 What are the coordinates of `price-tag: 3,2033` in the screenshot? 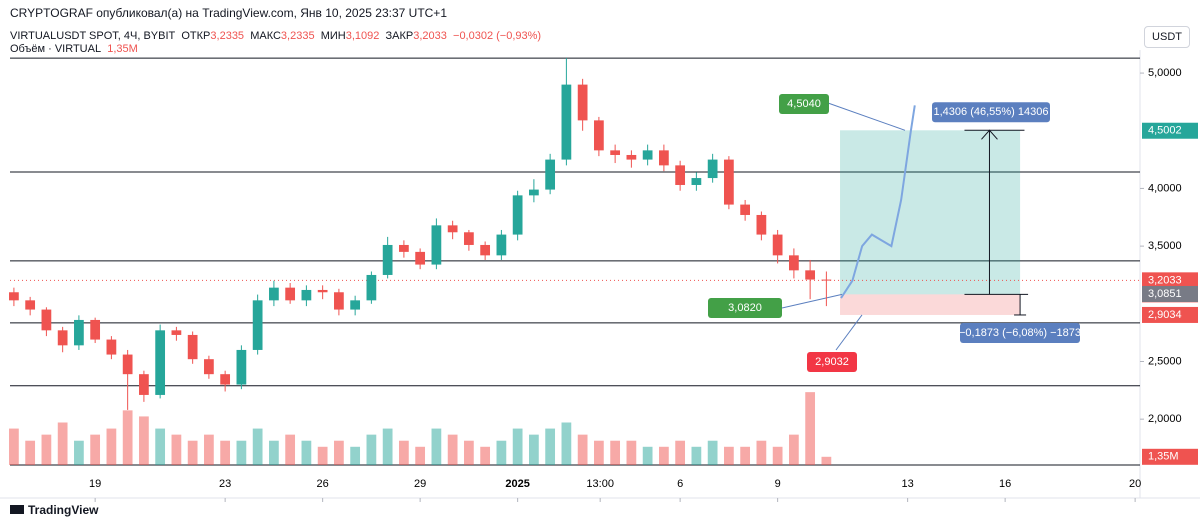 It's located at (1165, 280).